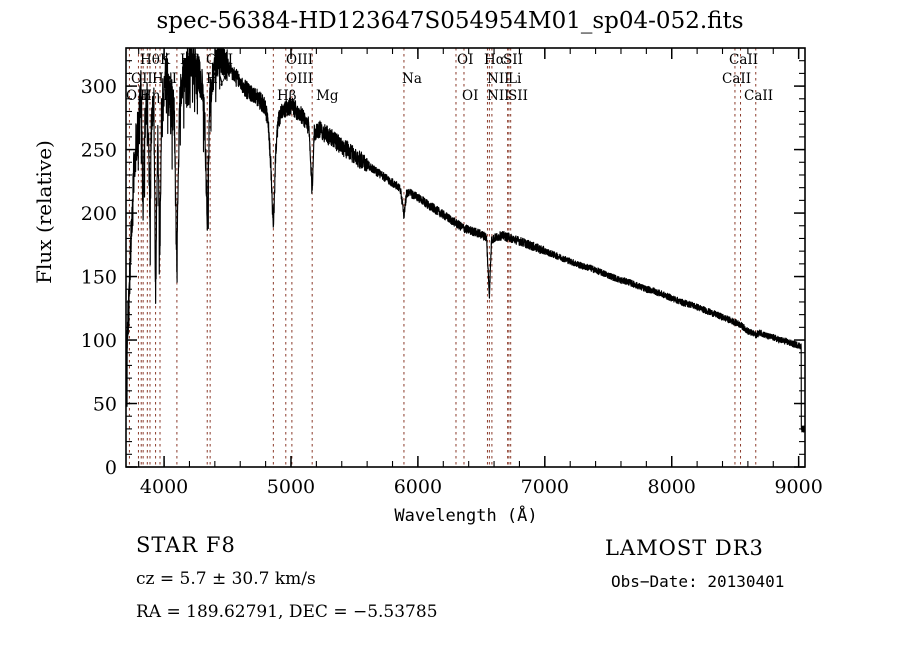  Describe the element at coordinates (291, 487) in the screenshot. I see `x-tick-label: 5000` at that location.